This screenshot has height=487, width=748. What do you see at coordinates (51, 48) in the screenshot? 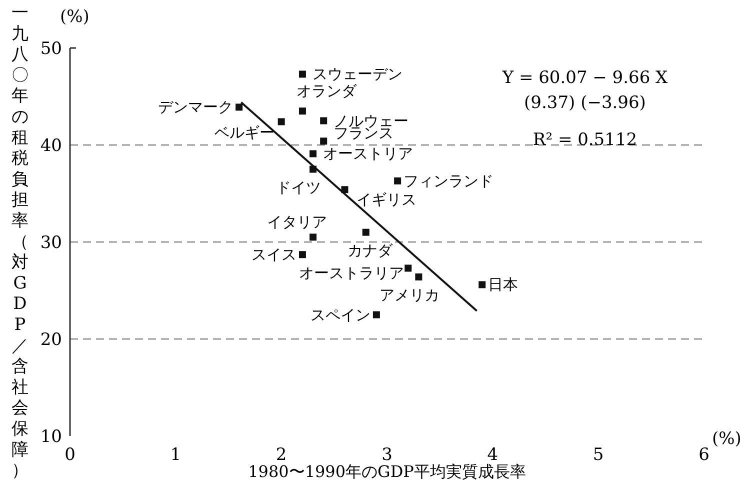
I see `y-tick-label: 50` at bounding box center [51, 48].